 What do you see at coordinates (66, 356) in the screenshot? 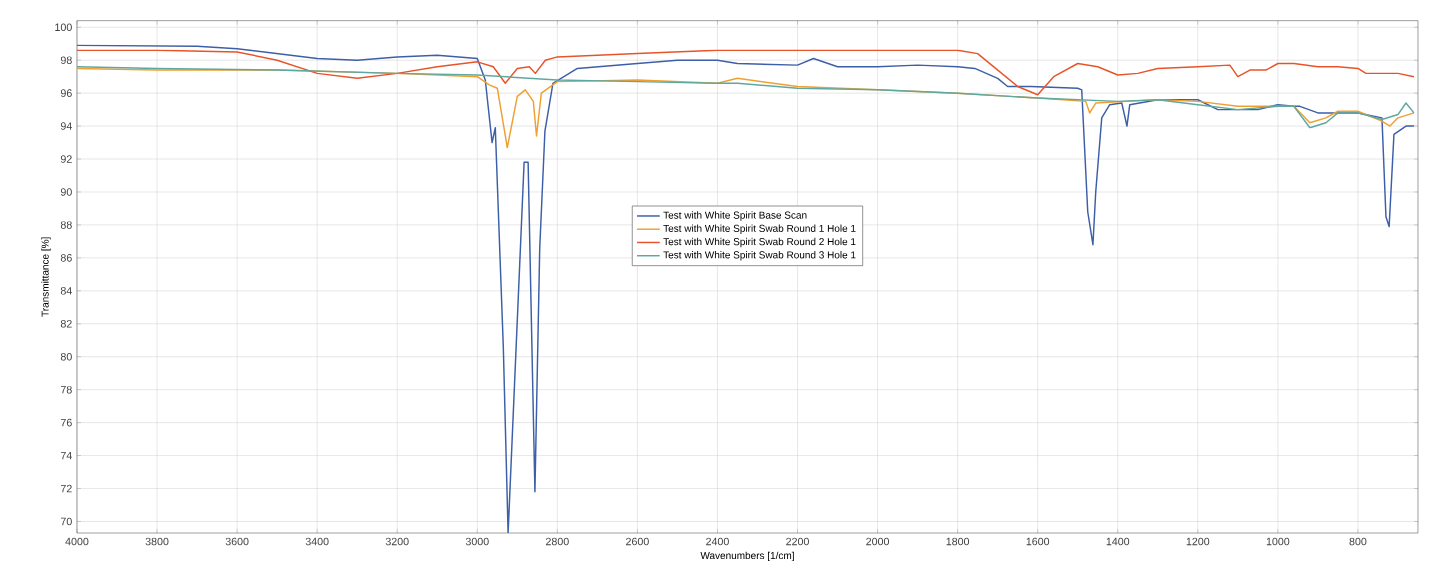
I see `y-tick-label: 80` at bounding box center [66, 356].